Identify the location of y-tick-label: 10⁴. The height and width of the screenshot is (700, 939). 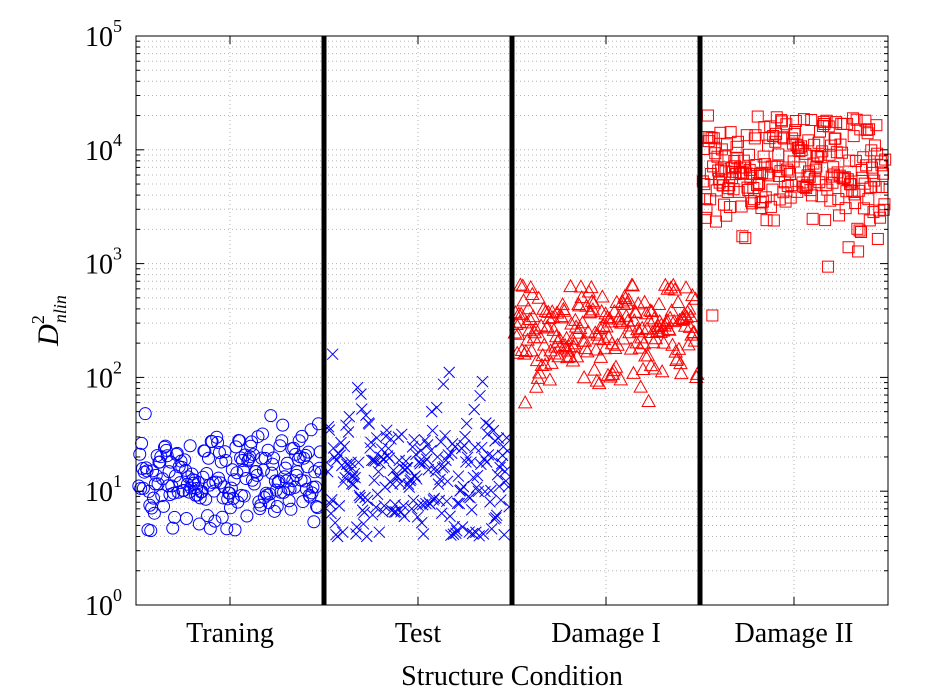
(103, 148).